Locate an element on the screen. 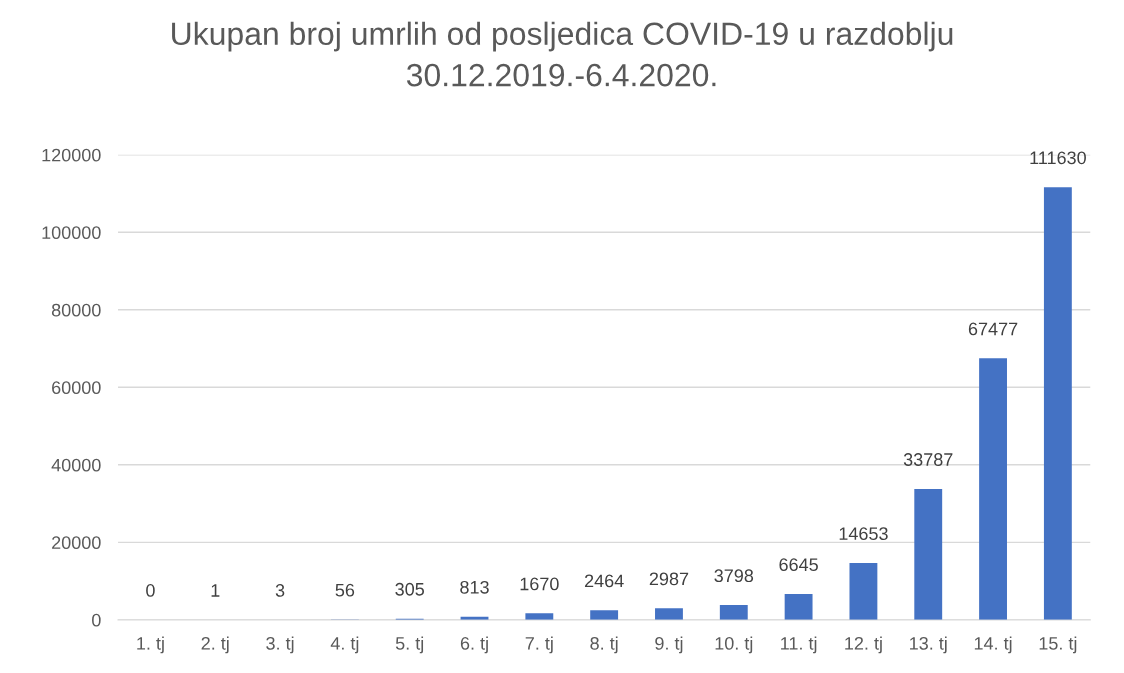 The image size is (1124, 673). y-tick-label: 120000 is located at coordinates (71, 155).